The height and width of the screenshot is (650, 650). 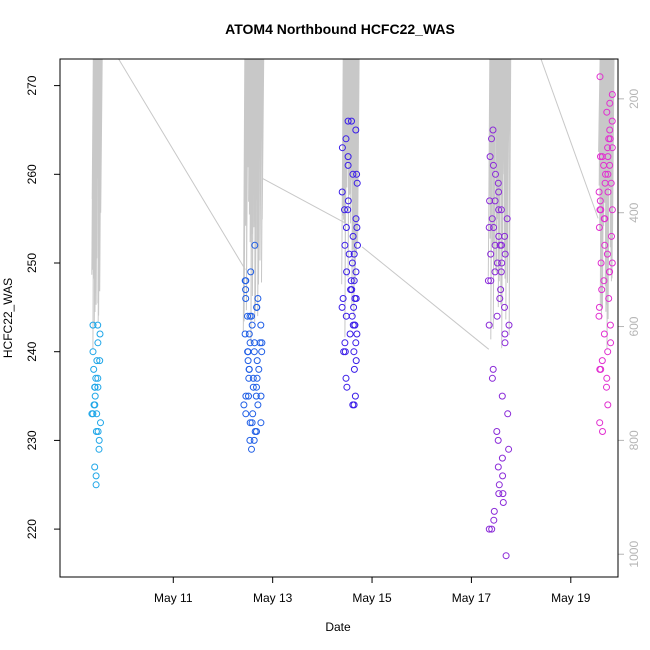 I want to click on x-axis-label: Date, so click(x=338, y=627).